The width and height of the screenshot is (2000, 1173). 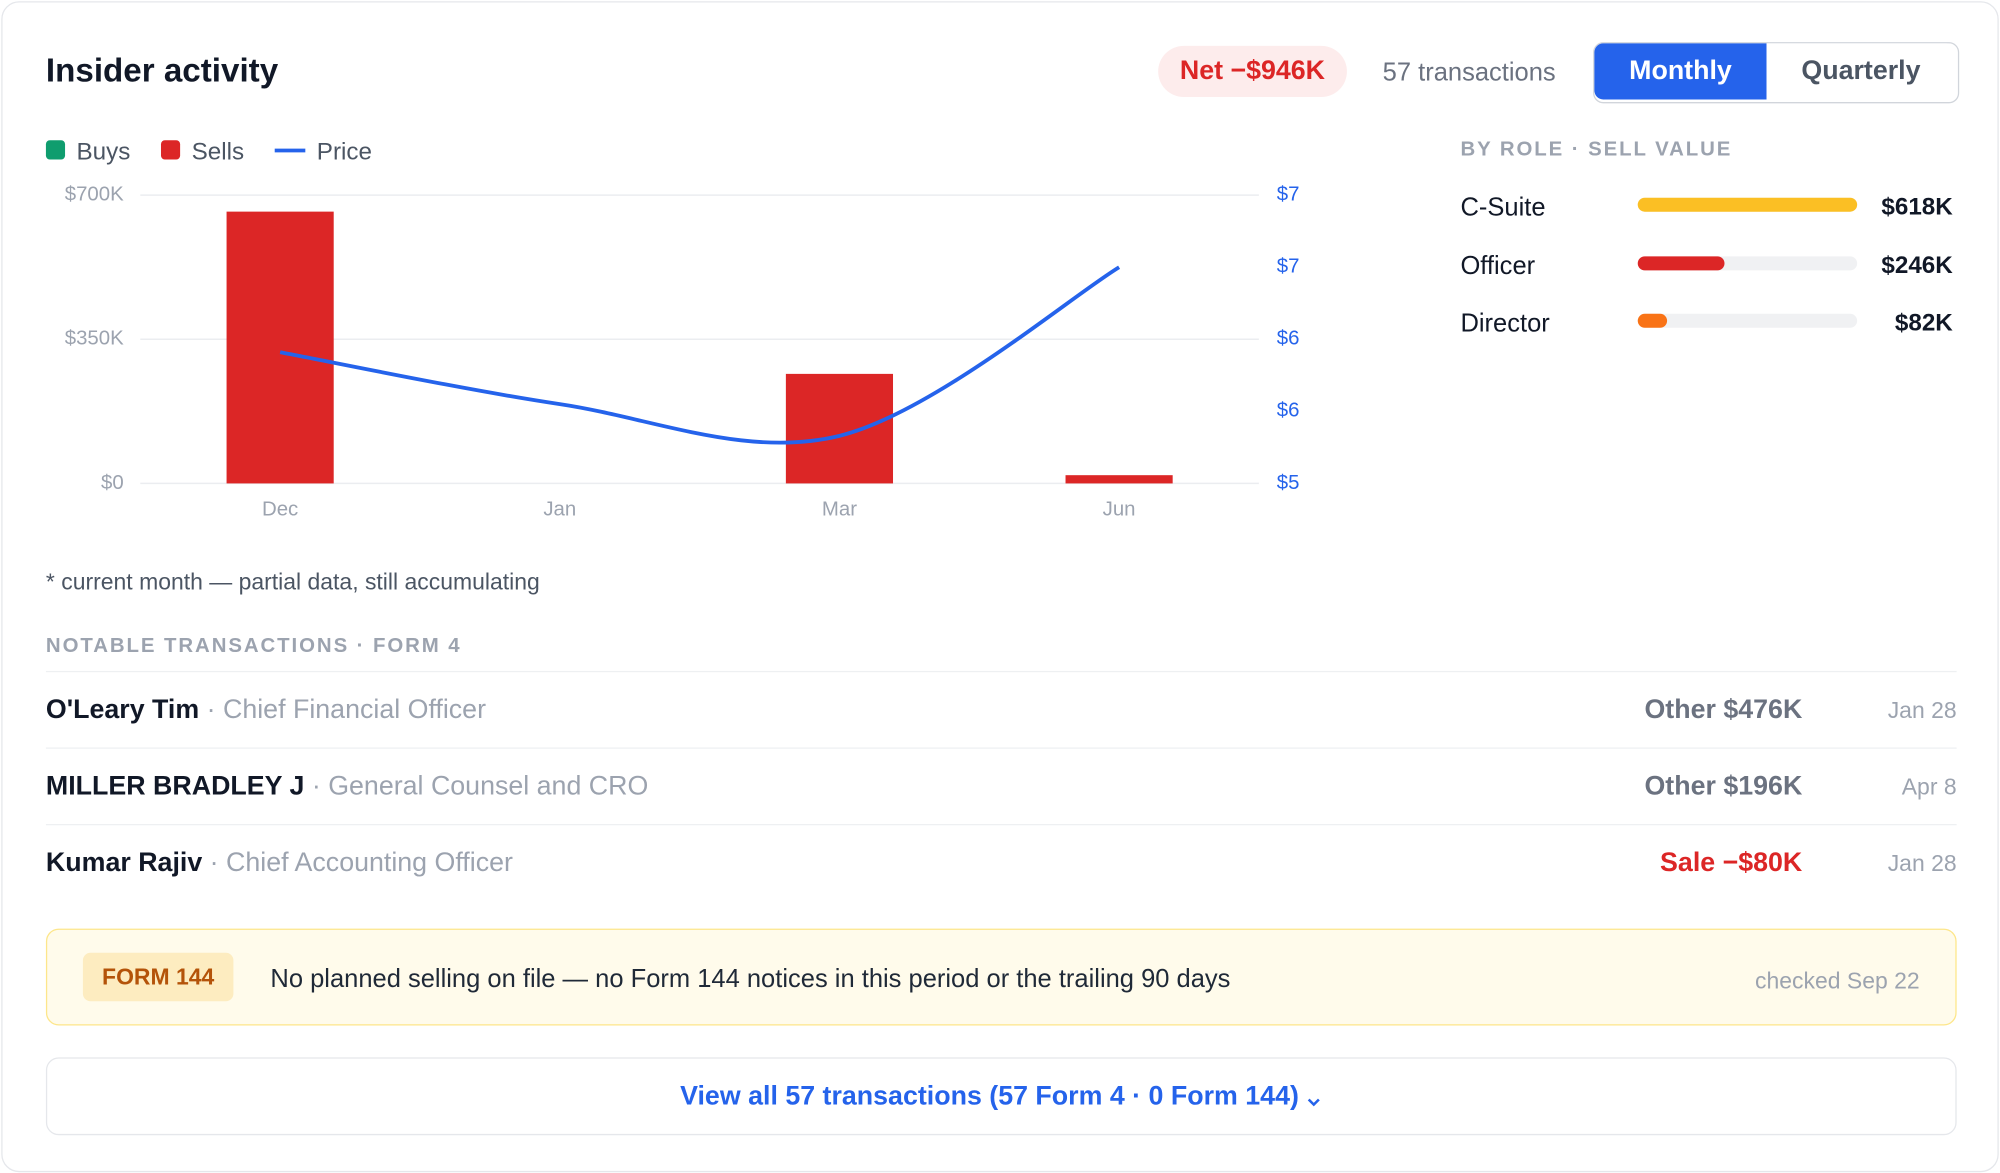 What do you see at coordinates (122, 710) in the screenshot?
I see `person-name: O'Leary Tim` at bounding box center [122, 710].